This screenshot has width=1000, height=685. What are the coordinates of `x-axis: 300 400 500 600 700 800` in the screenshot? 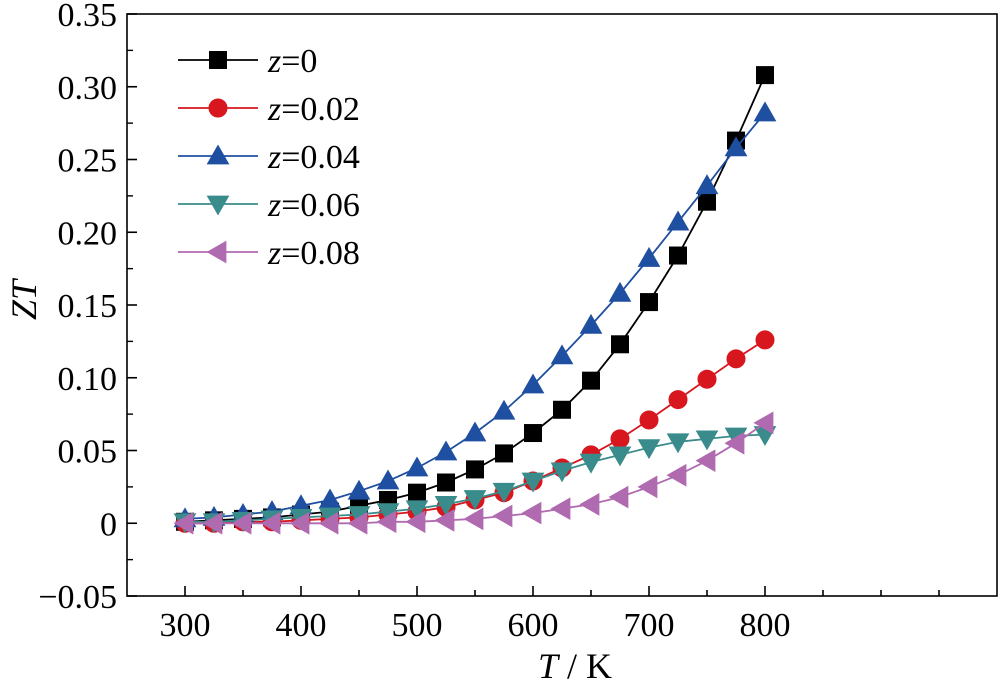 It's located at (550, 615).